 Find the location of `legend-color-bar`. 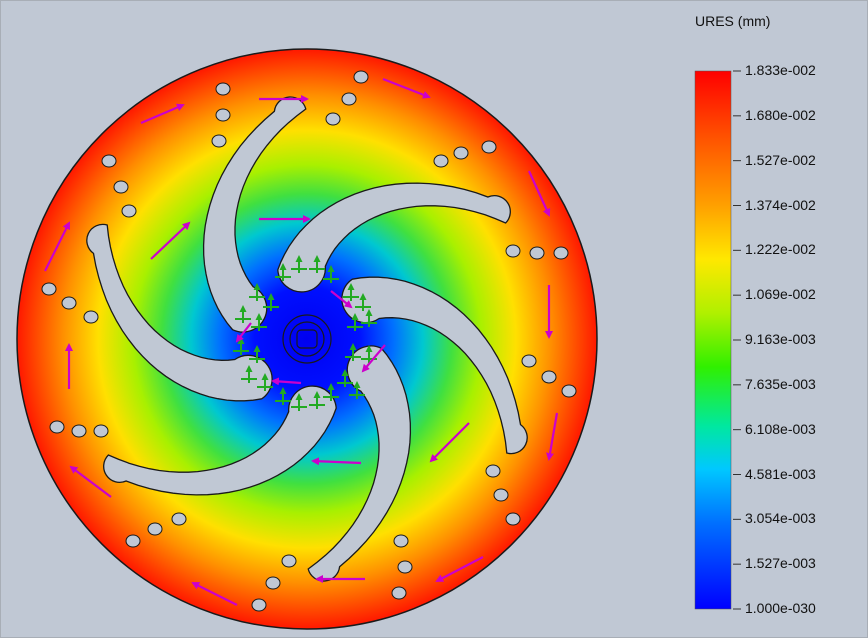

legend-color-bar is located at coordinates (713, 340).